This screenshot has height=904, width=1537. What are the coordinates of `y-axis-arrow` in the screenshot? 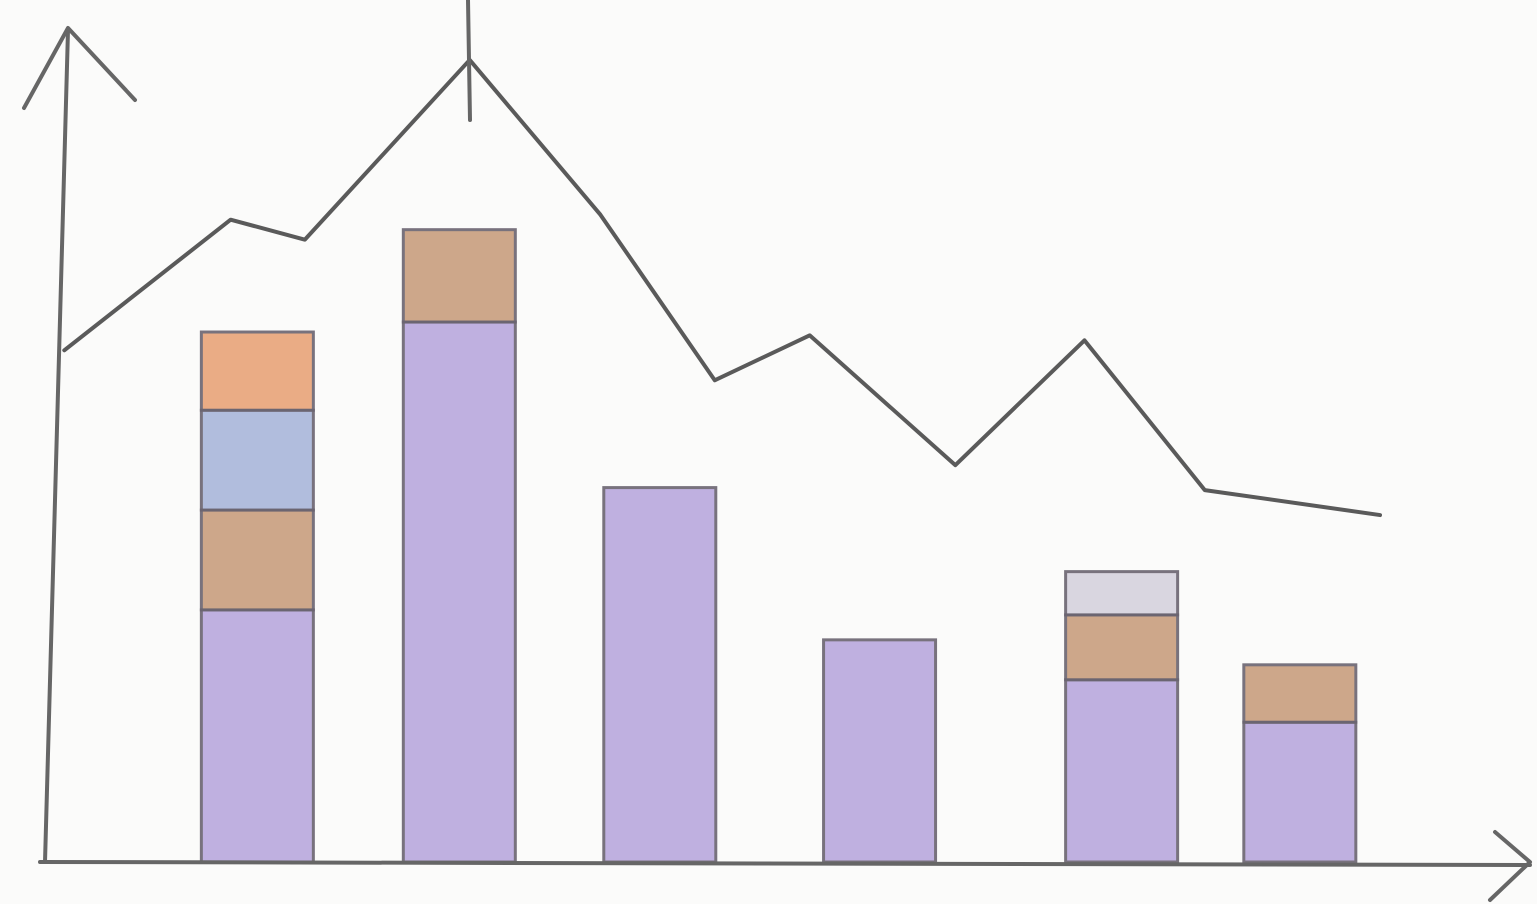 It's located at (79, 68).